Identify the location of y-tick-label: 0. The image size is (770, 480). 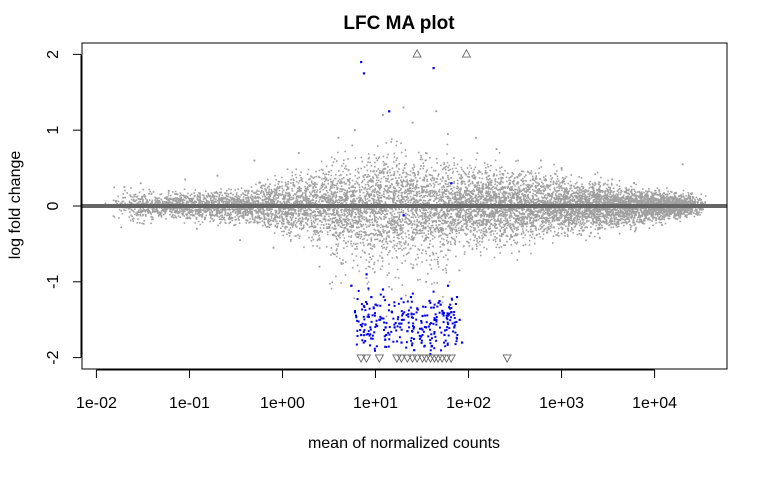
(53, 205).